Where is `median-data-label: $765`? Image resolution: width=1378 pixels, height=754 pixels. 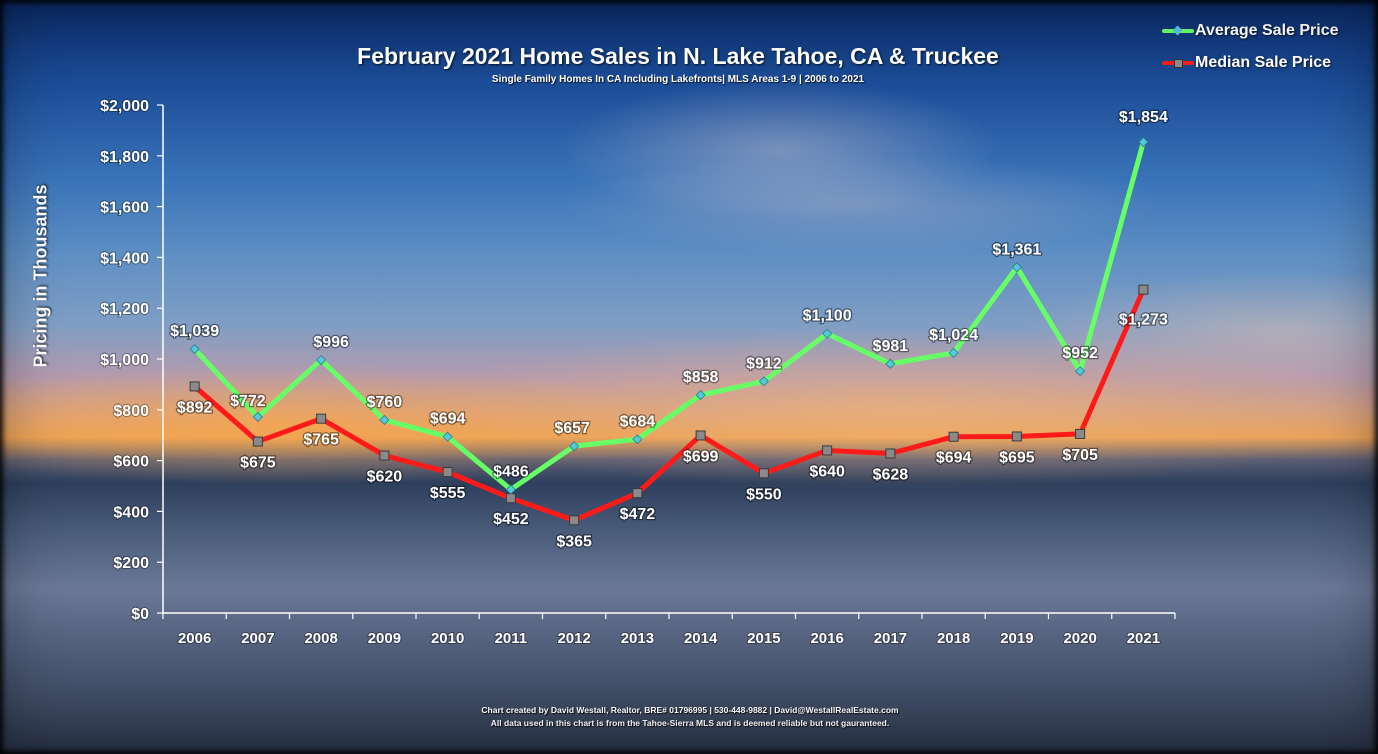 median-data-label: $765 is located at coordinates (321, 440).